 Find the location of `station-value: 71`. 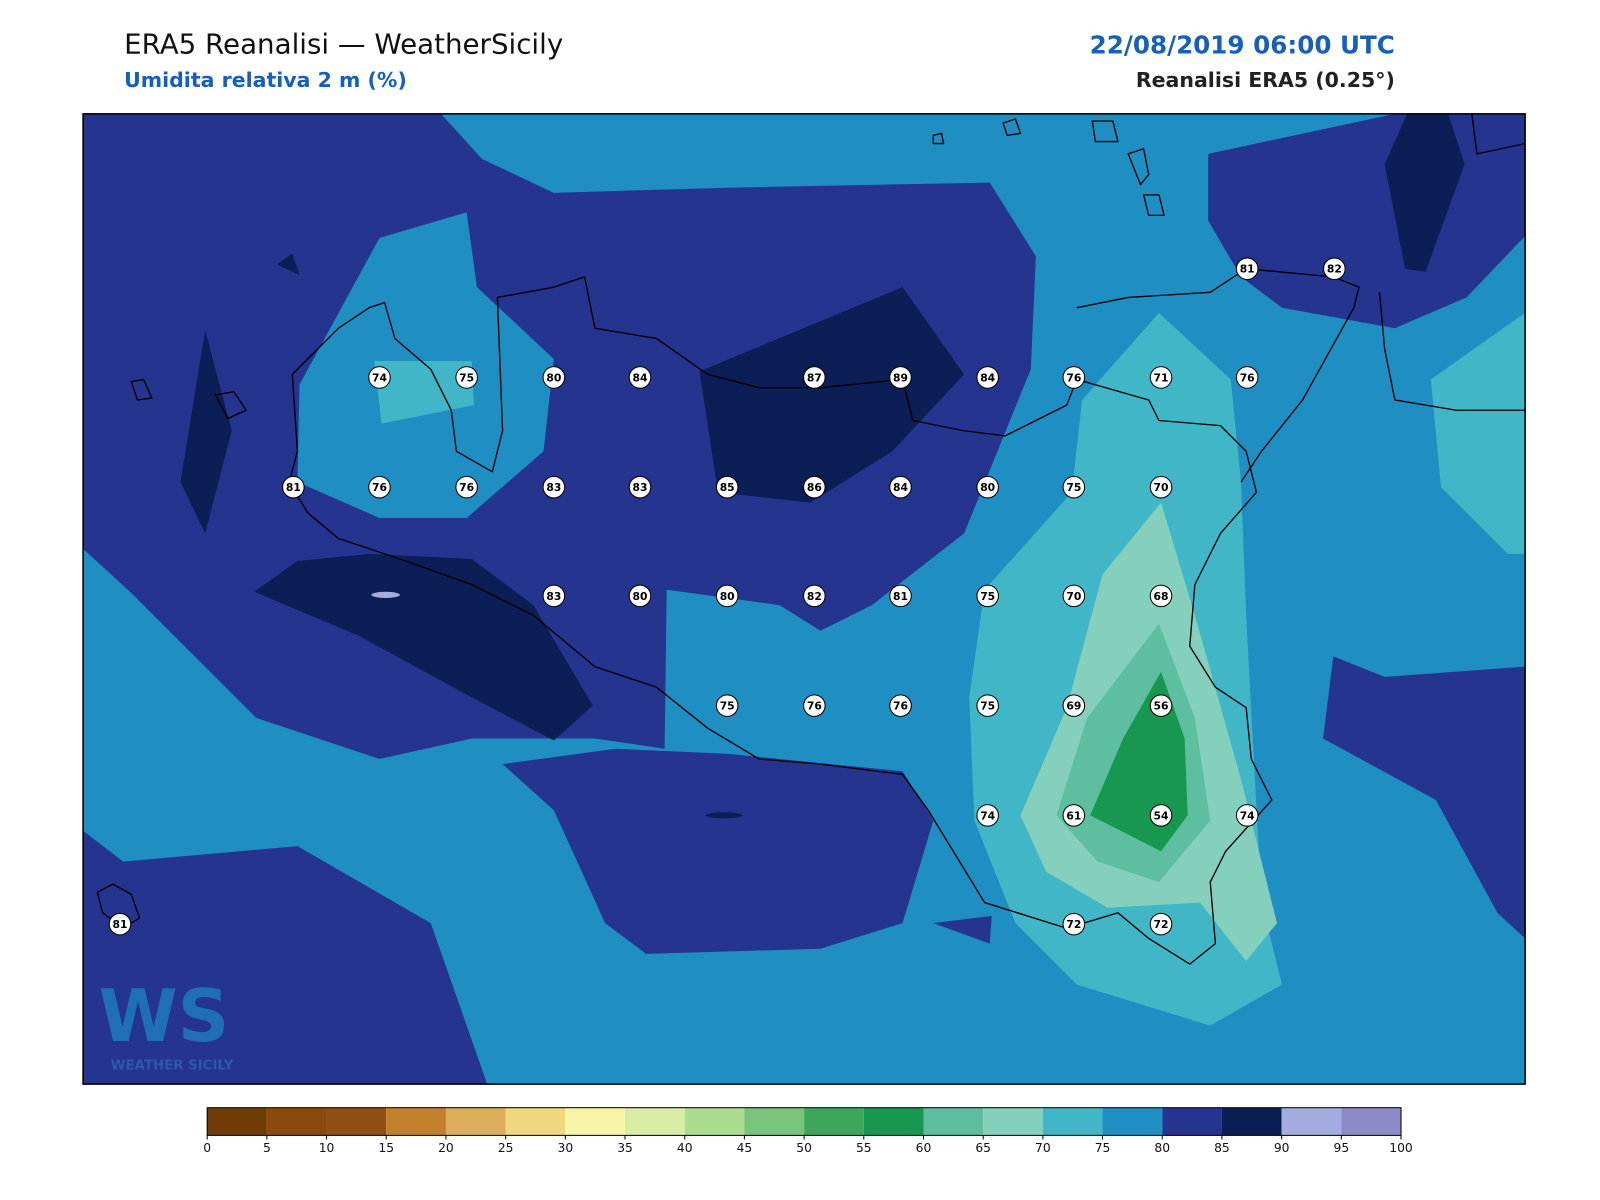

station-value: 71 is located at coordinates (1161, 377).